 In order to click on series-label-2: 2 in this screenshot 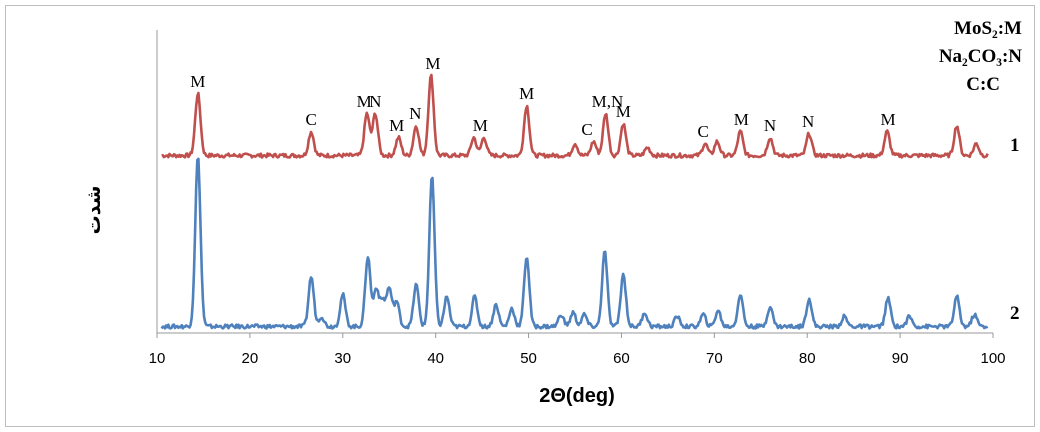, I will do `click(1015, 313)`.